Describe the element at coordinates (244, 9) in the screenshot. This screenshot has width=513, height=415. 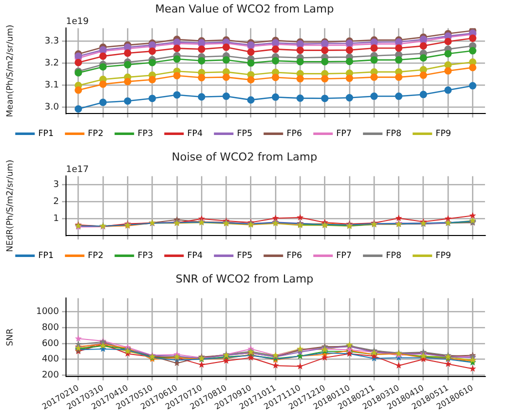
I see `chart-title: Mean Value of WCO2 from Lamp` at that location.